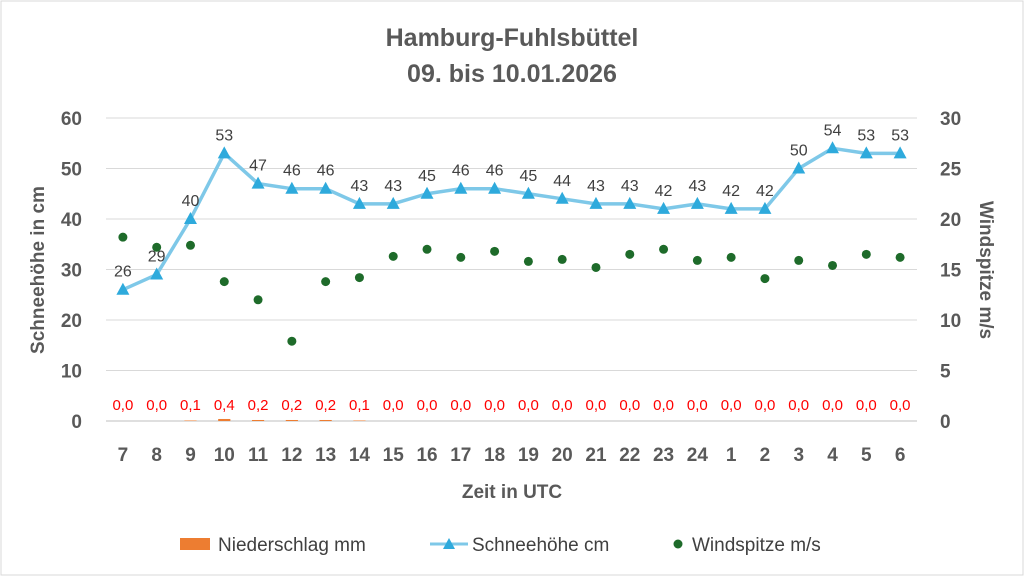 This screenshot has width=1024, height=576. What do you see at coordinates (900, 455) in the screenshot?
I see `x-tick-label: 6` at bounding box center [900, 455].